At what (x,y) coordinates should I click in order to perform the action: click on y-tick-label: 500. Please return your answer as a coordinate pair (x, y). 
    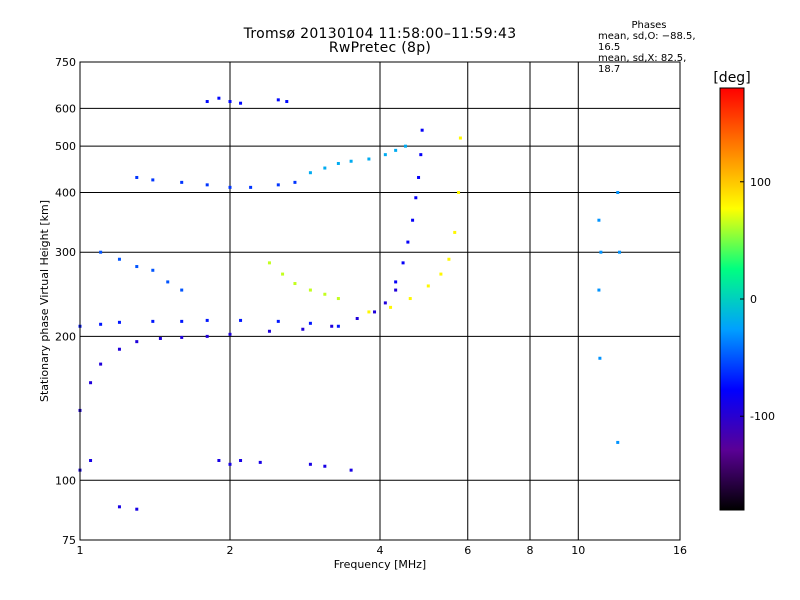
    Looking at the image, I should click on (65, 146).